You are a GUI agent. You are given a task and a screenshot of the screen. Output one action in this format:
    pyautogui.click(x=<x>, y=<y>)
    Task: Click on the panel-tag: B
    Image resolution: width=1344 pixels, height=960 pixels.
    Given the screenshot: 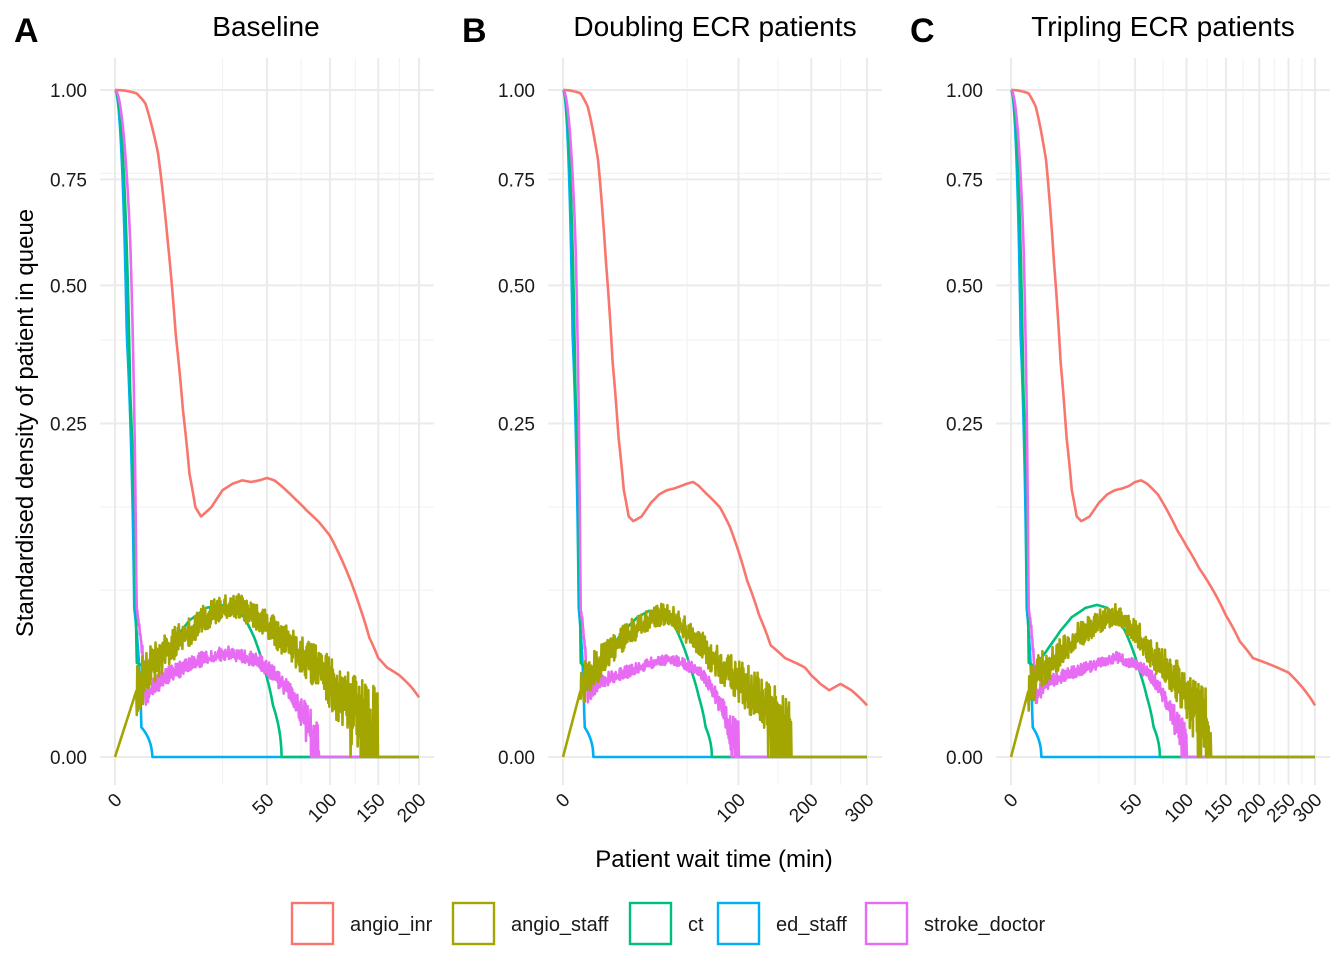 What is the action you would take?
    pyautogui.click(x=474, y=31)
    